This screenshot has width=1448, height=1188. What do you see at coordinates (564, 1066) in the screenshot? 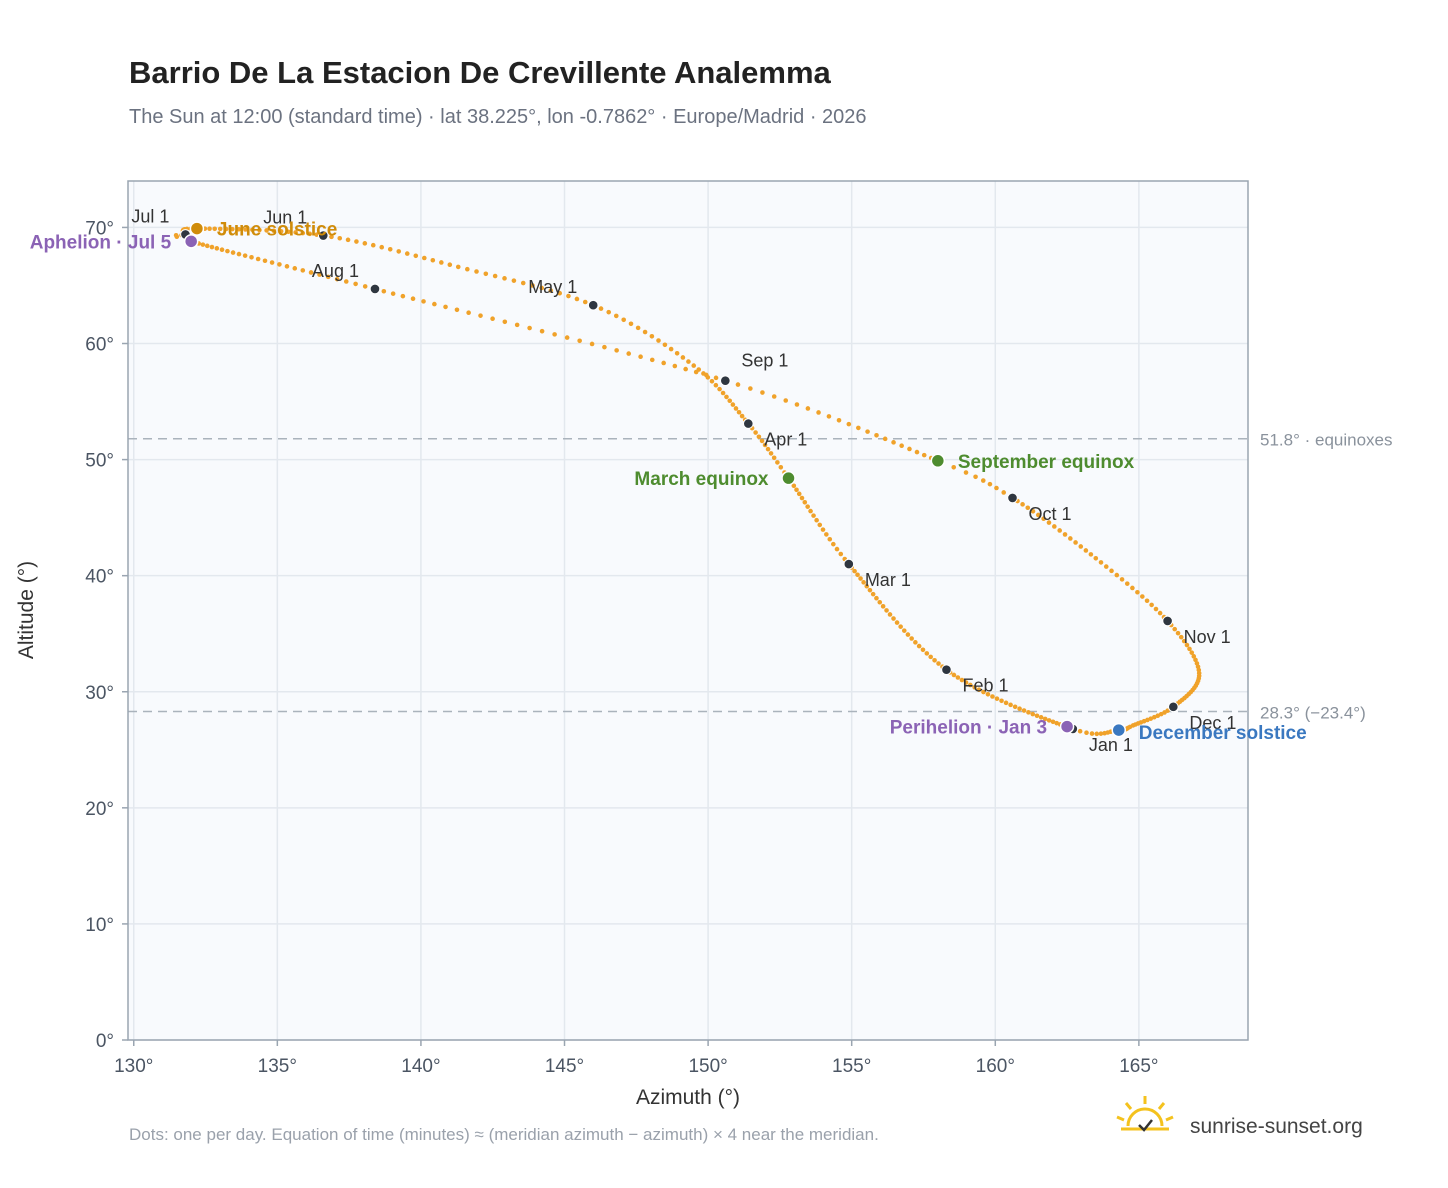
I see `x-tick-label: 145°` at bounding box center [564, 1066].